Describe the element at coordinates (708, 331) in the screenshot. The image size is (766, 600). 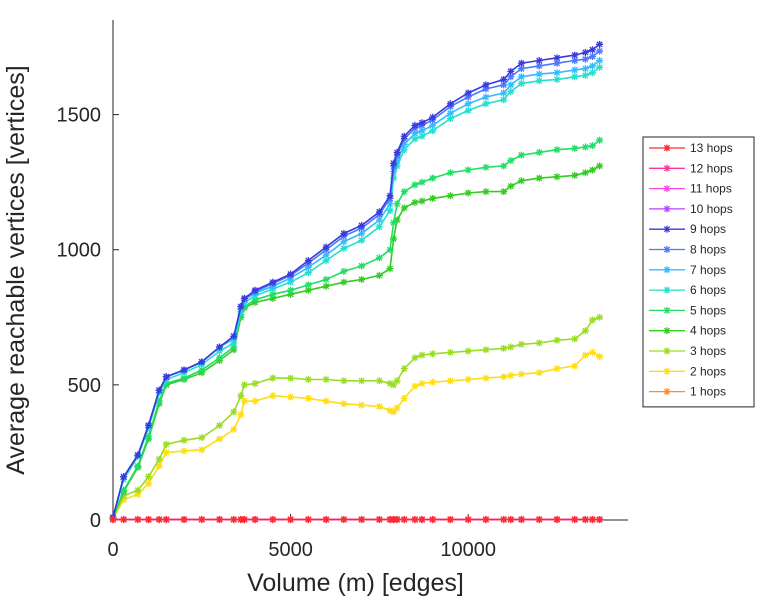
I see `legend-label: 4 hops` at that location.